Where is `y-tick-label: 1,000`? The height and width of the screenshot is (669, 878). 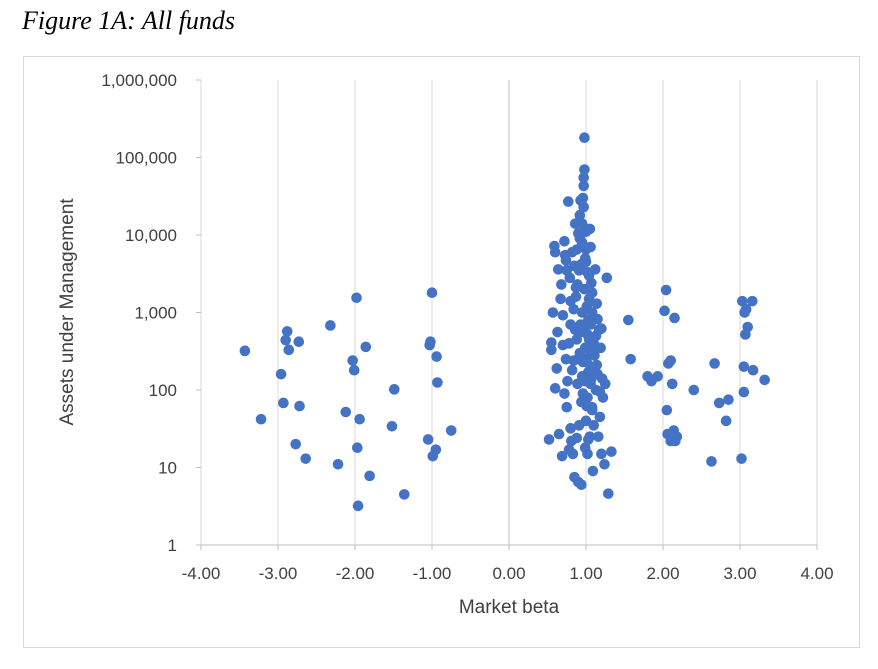
y-tick-label: 1,000 is located at coordinates (155, 313).